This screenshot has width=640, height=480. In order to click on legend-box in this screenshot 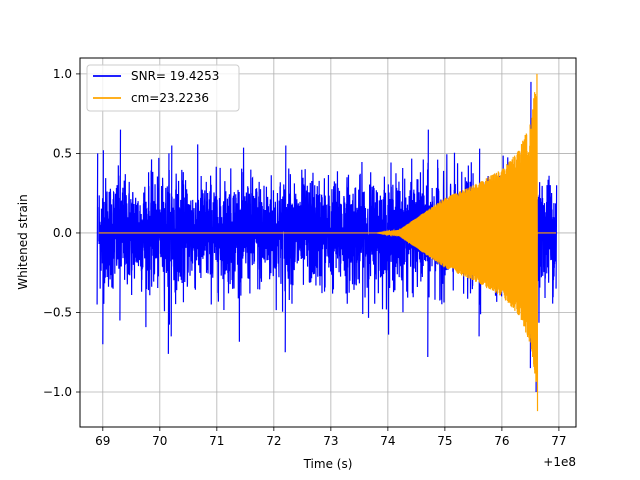, I will do `click(163, 88)`.